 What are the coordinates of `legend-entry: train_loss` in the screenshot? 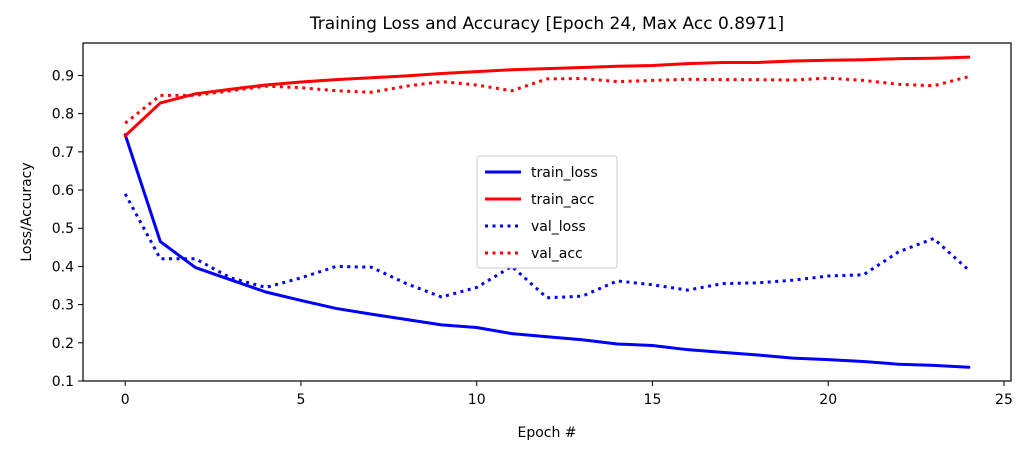 It's located at (564, 173).